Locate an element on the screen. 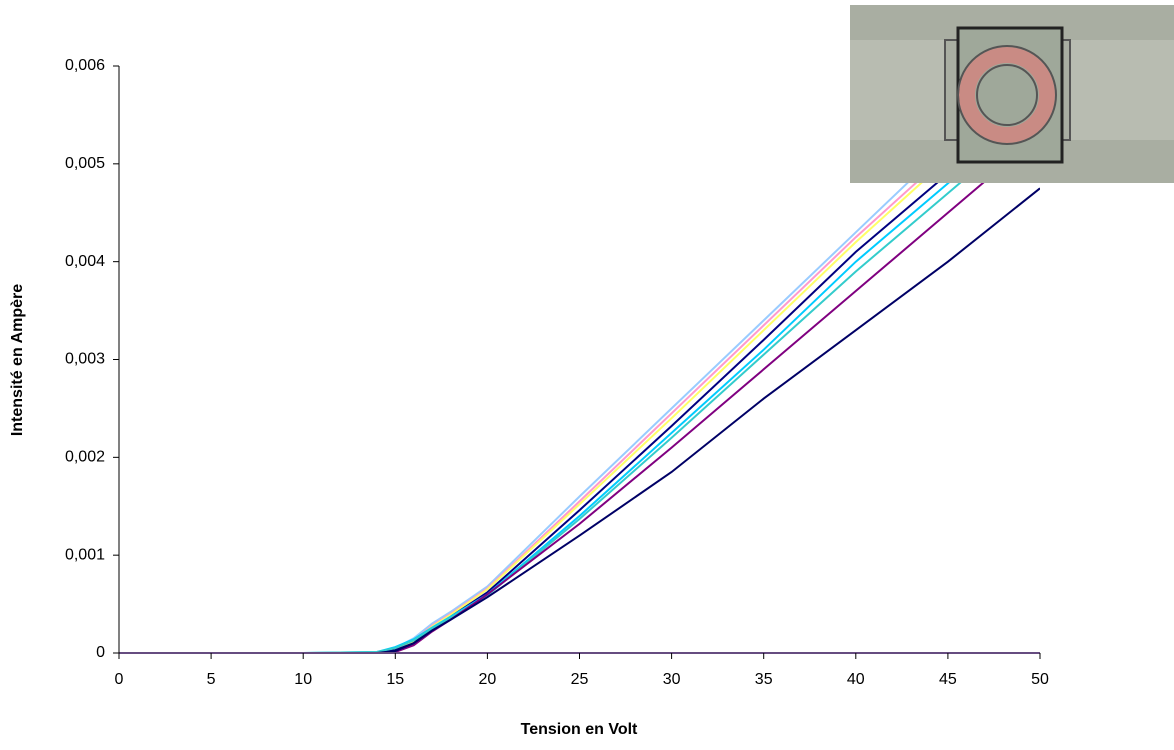 The width and height of the screenshot is (1174, 750). x-tick-label: 50 is located at coordinates (1040, 679).